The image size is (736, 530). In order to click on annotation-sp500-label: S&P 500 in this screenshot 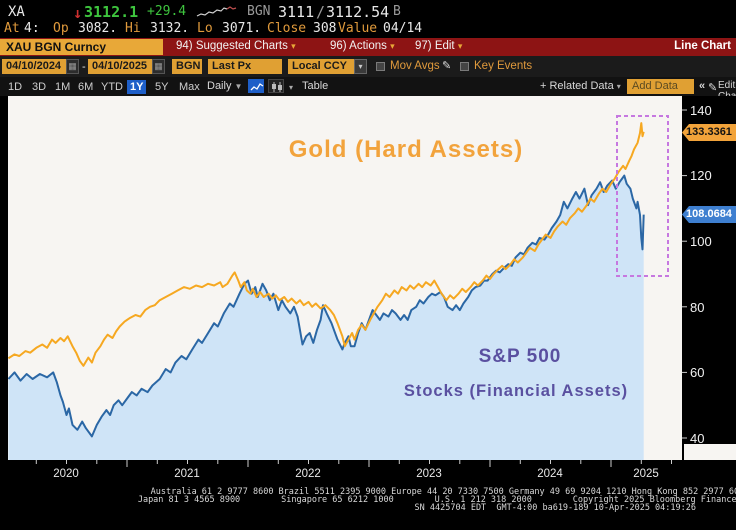, I will do `click(520, 356)`.